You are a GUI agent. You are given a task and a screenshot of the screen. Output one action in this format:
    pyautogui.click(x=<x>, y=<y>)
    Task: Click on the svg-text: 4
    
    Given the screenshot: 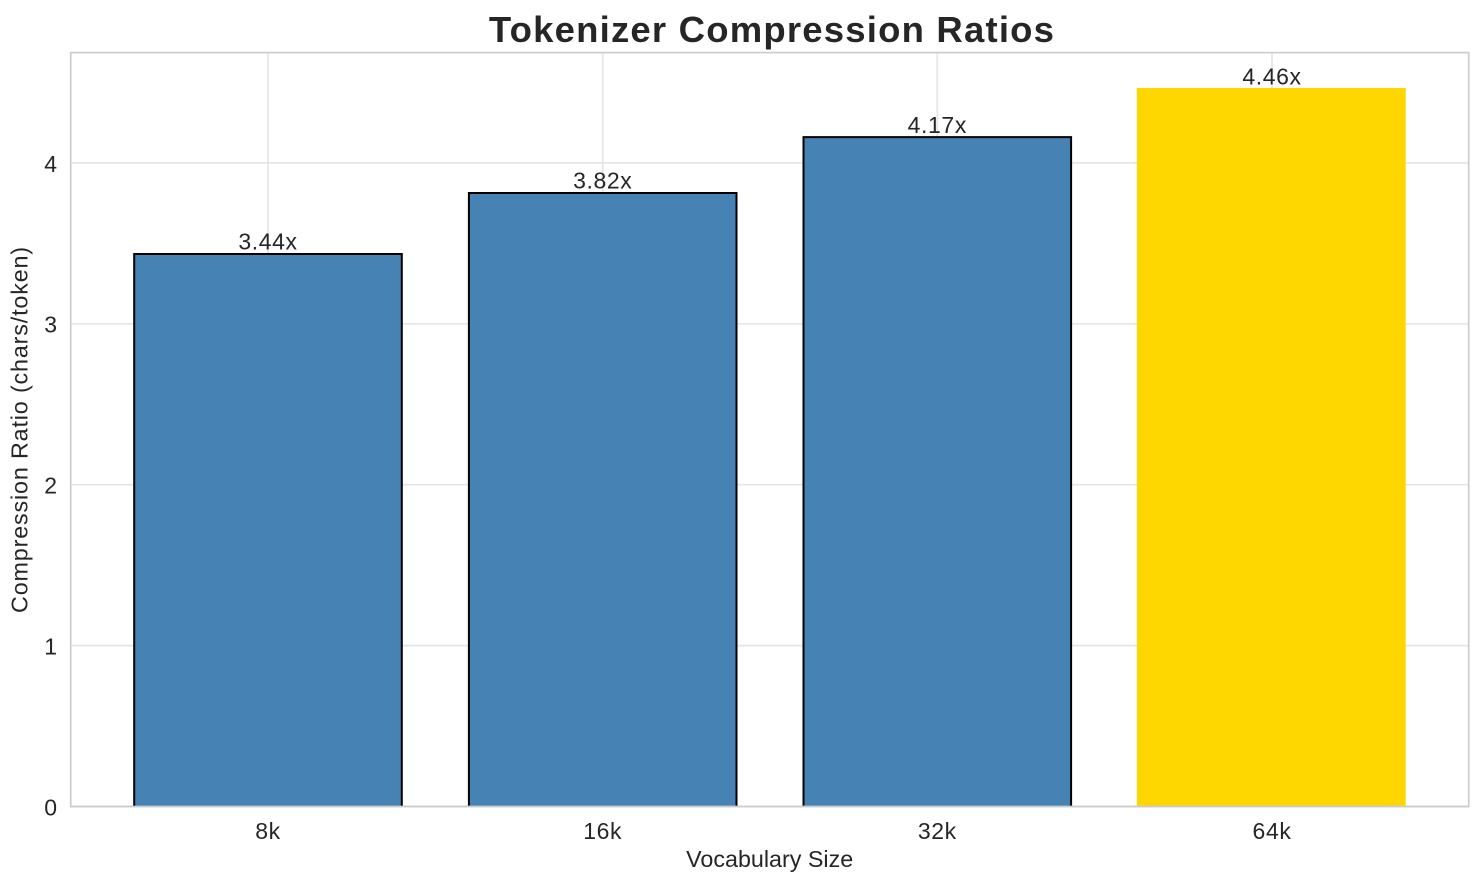 What is the action you would take?
    pyautogui.click(x=50, y=164)
    